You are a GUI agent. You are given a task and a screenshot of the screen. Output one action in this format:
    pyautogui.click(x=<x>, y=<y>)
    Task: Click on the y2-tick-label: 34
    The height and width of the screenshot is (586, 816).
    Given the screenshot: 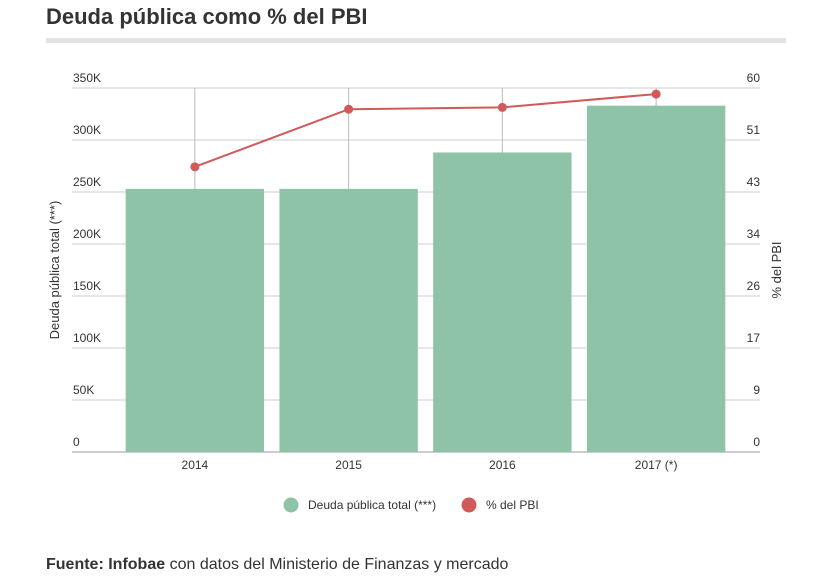 What is the action you would take?
    pyautogui.click(x=754, y=234)
    